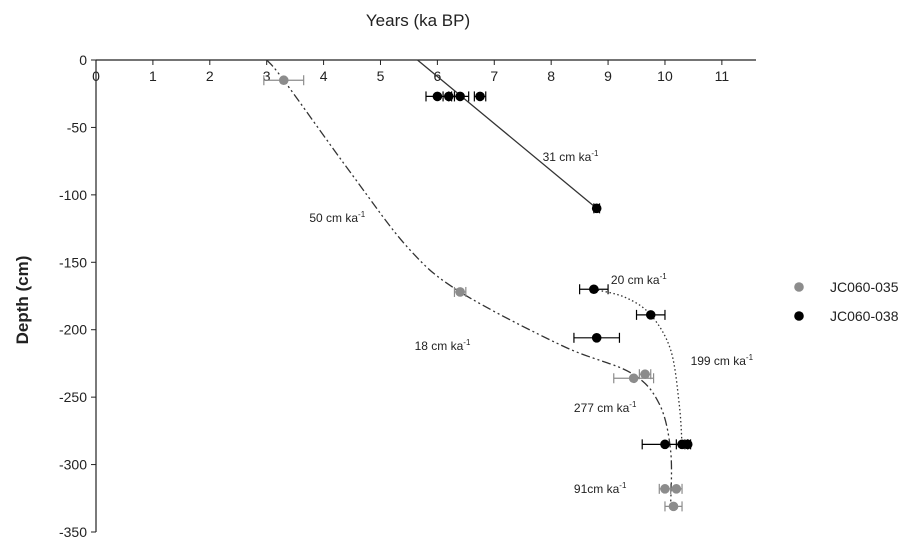  I want to click on legend-label: JC060-035, so click(864, 287).